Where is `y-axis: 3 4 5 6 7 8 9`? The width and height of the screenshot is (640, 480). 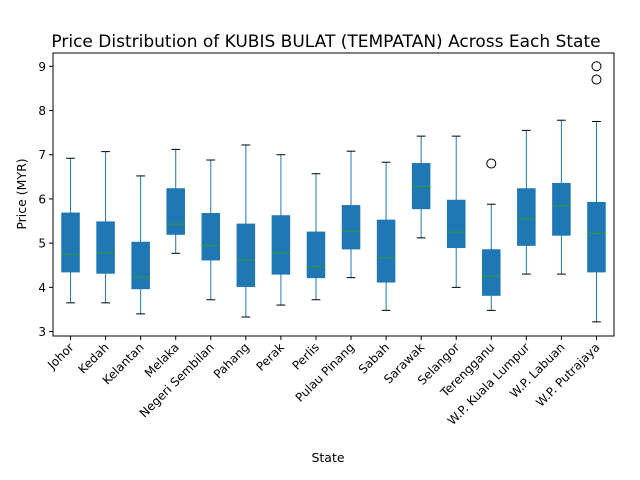
y-axis: 3 4 5 6 7 8 9 is located at coordinates (45, 199).